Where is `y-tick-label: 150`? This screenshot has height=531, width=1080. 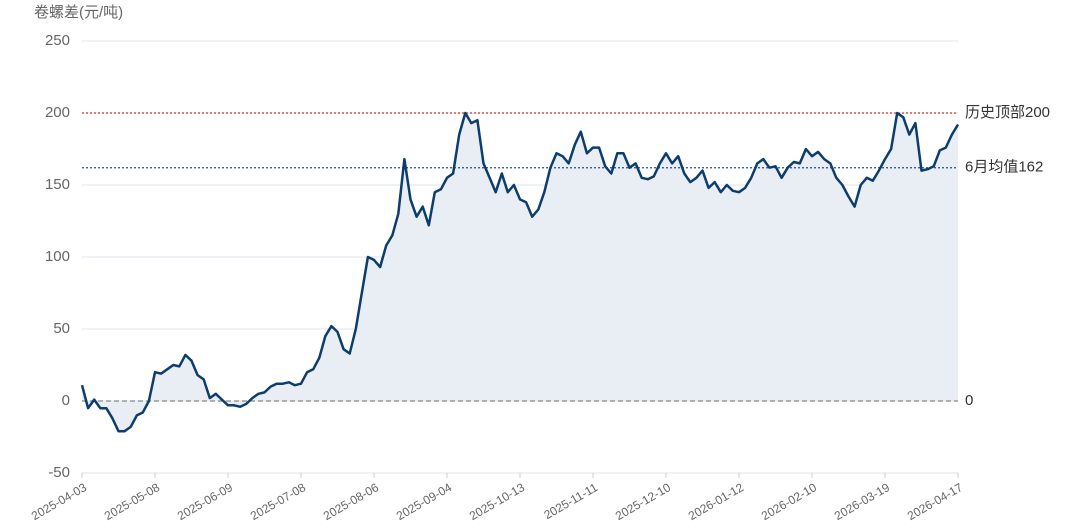 y-tick-label: 150 is located at coordinates (57, 184).